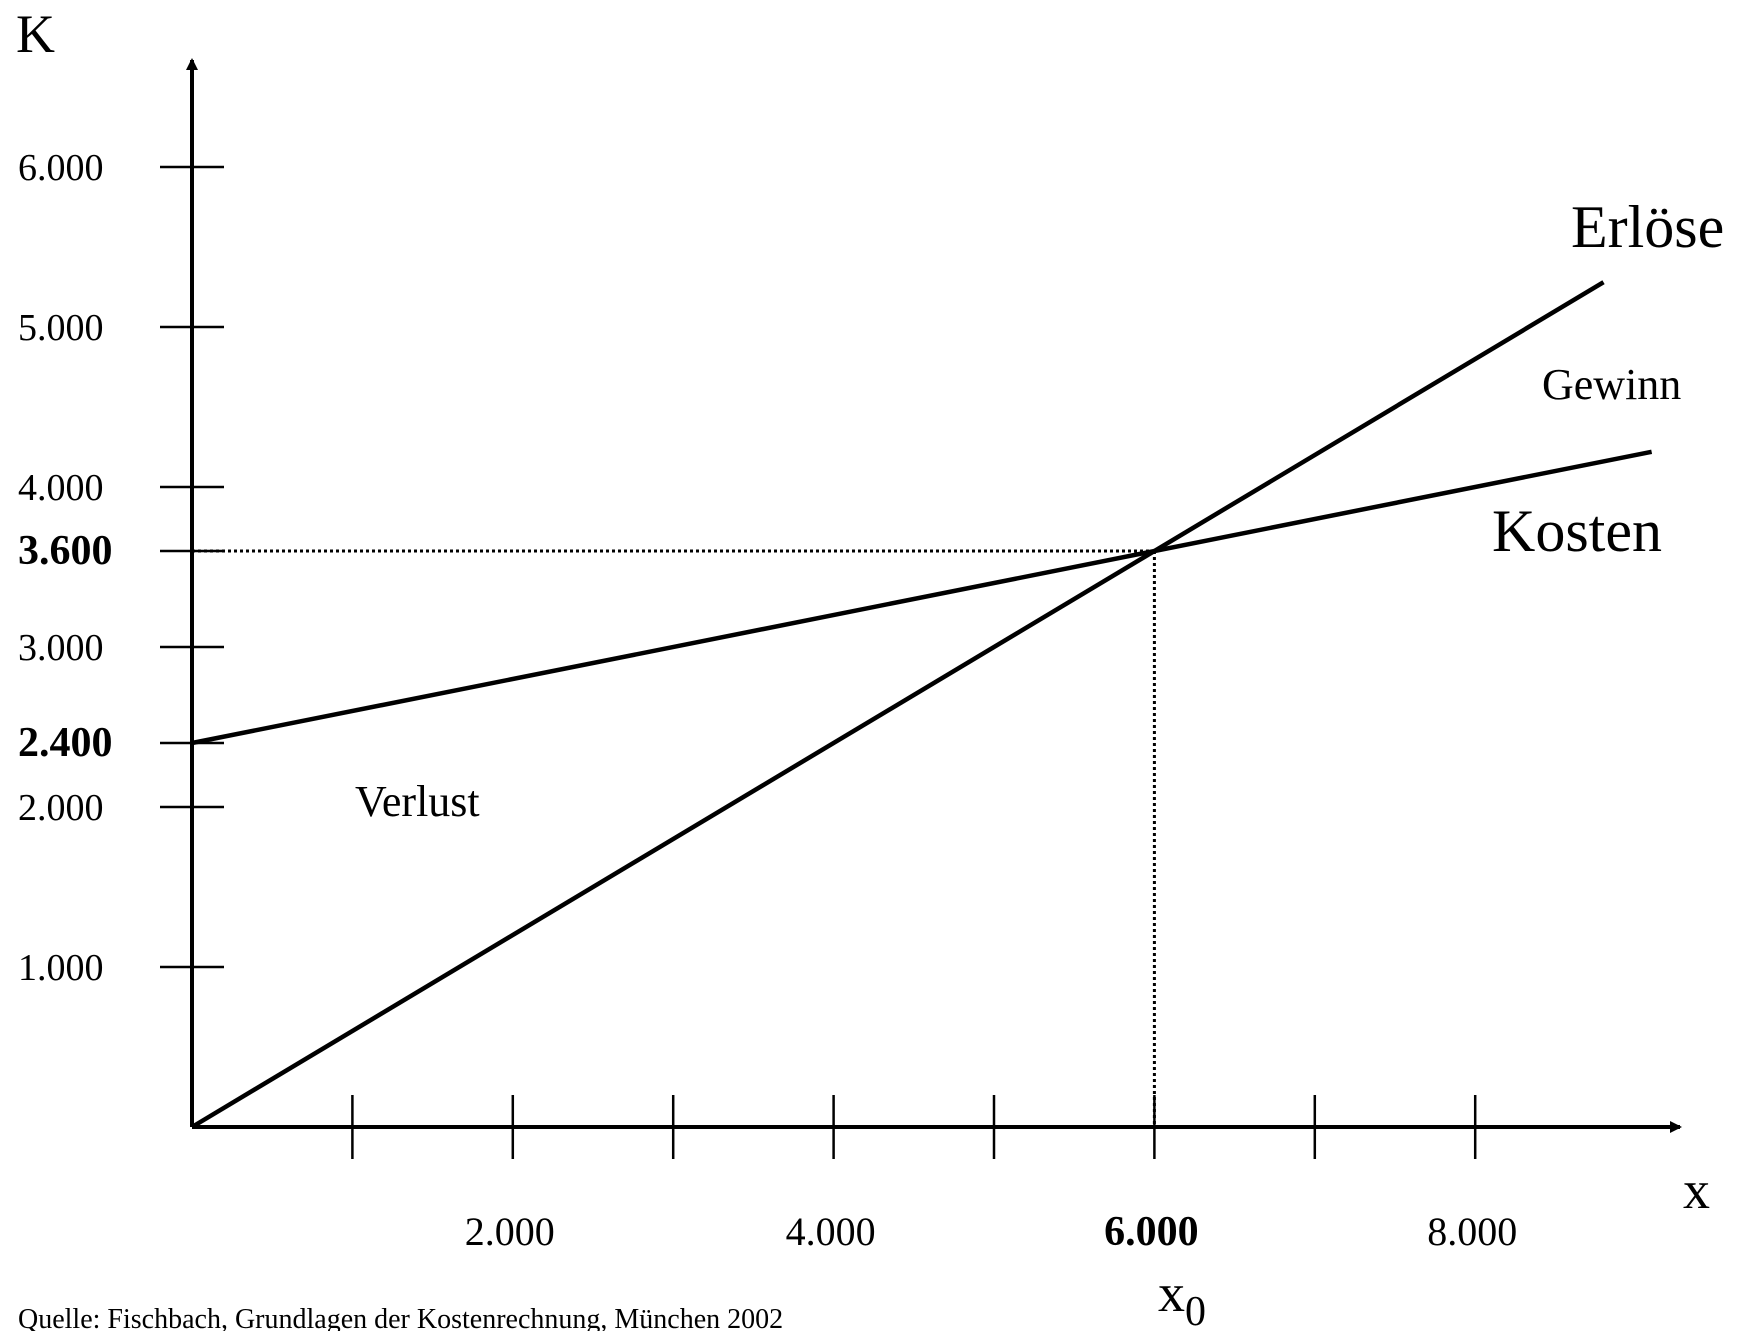  I want to click on profit-area-label: Gewinn, so click(1611, 384).